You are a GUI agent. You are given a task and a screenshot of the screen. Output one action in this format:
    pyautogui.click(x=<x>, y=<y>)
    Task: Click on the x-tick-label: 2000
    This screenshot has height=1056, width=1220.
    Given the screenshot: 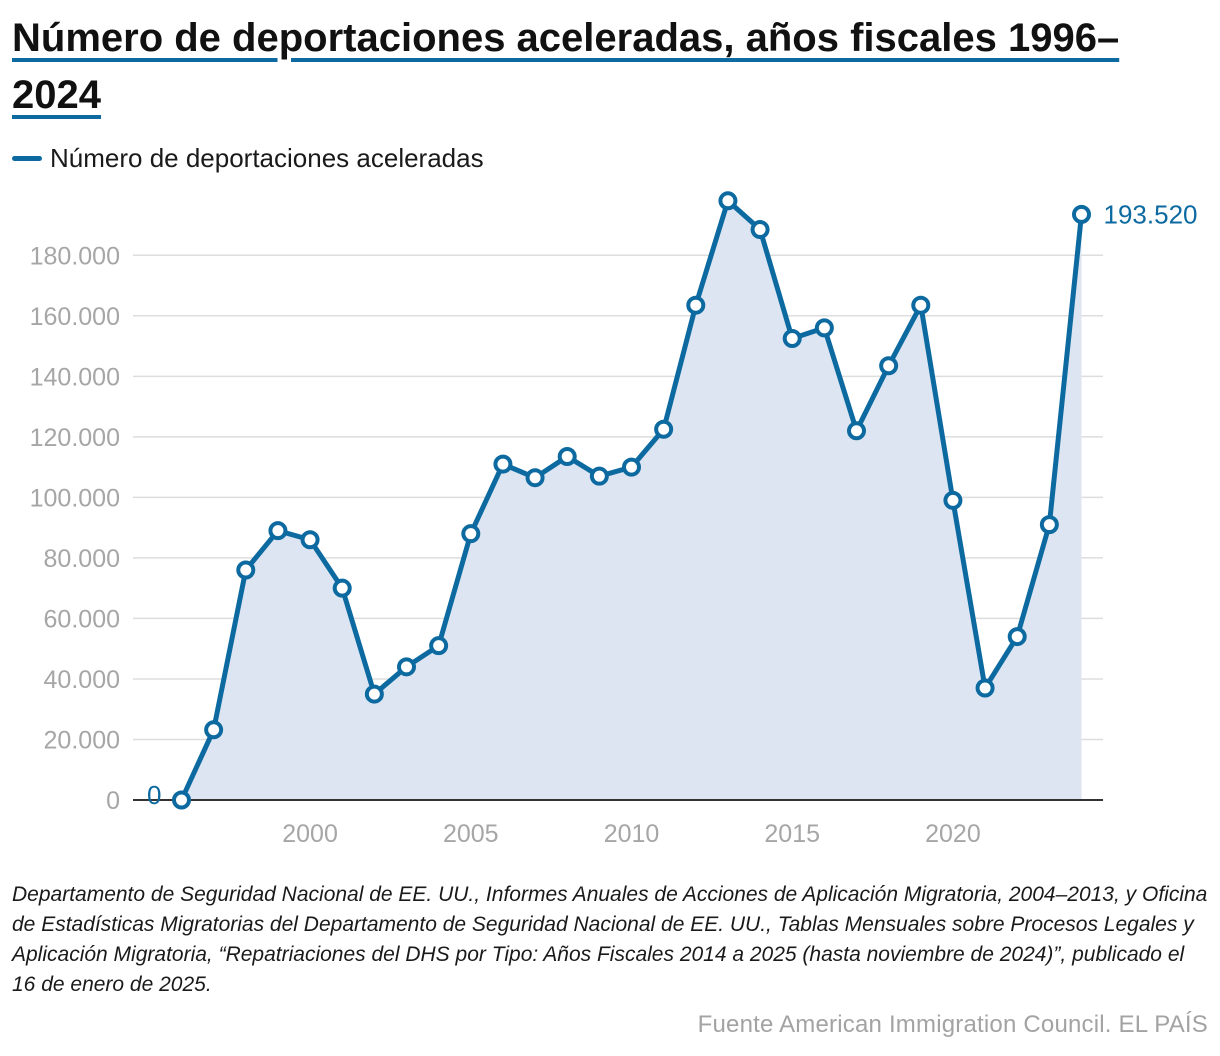 What is the action you would take?
    pyautogui.click(x=310, y=834)
    